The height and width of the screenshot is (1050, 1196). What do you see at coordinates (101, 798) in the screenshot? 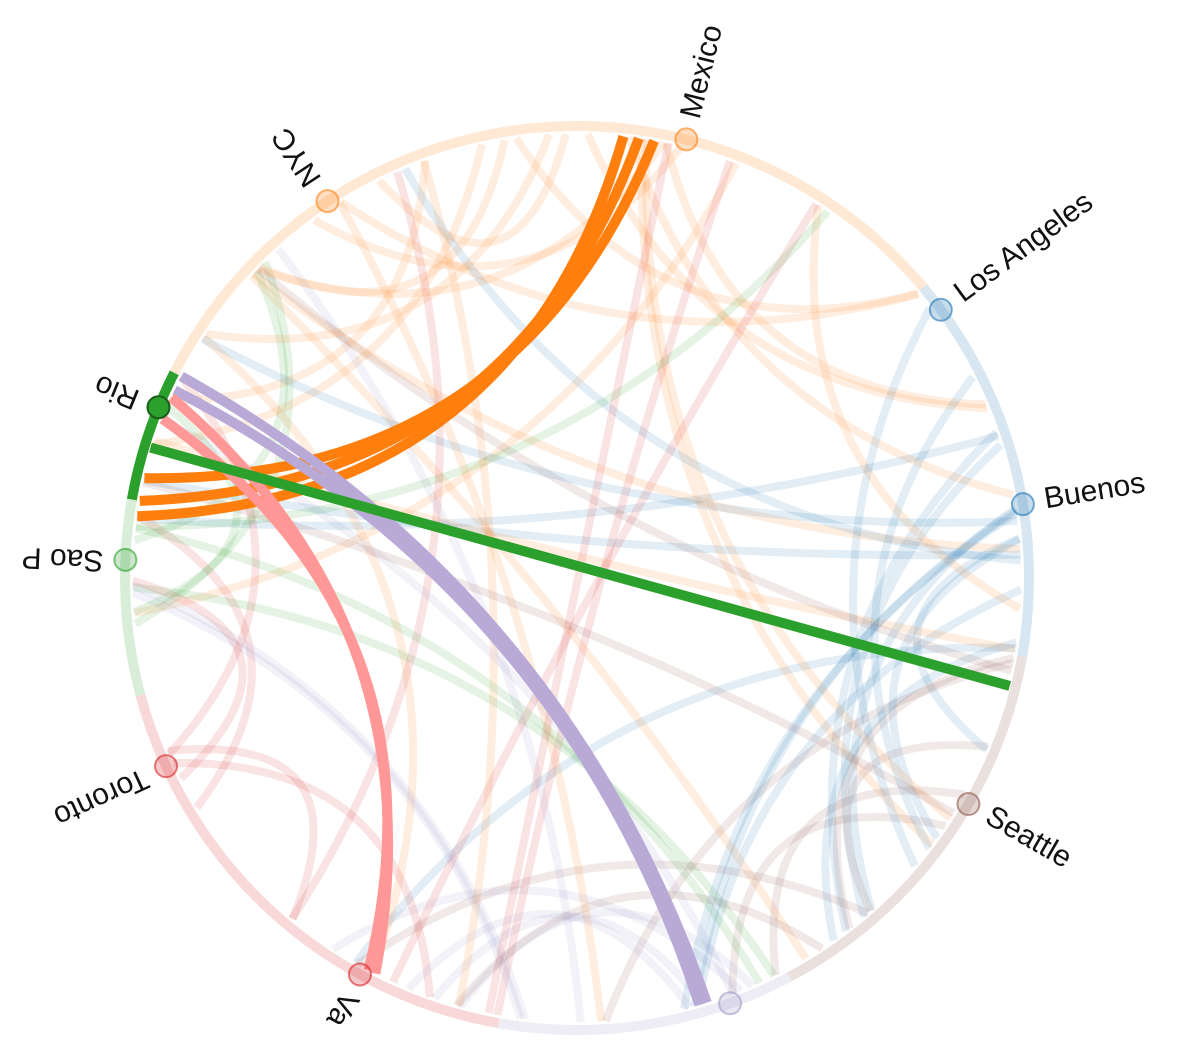
I see `node-label: Toronto` at bounding box center [101, 798].